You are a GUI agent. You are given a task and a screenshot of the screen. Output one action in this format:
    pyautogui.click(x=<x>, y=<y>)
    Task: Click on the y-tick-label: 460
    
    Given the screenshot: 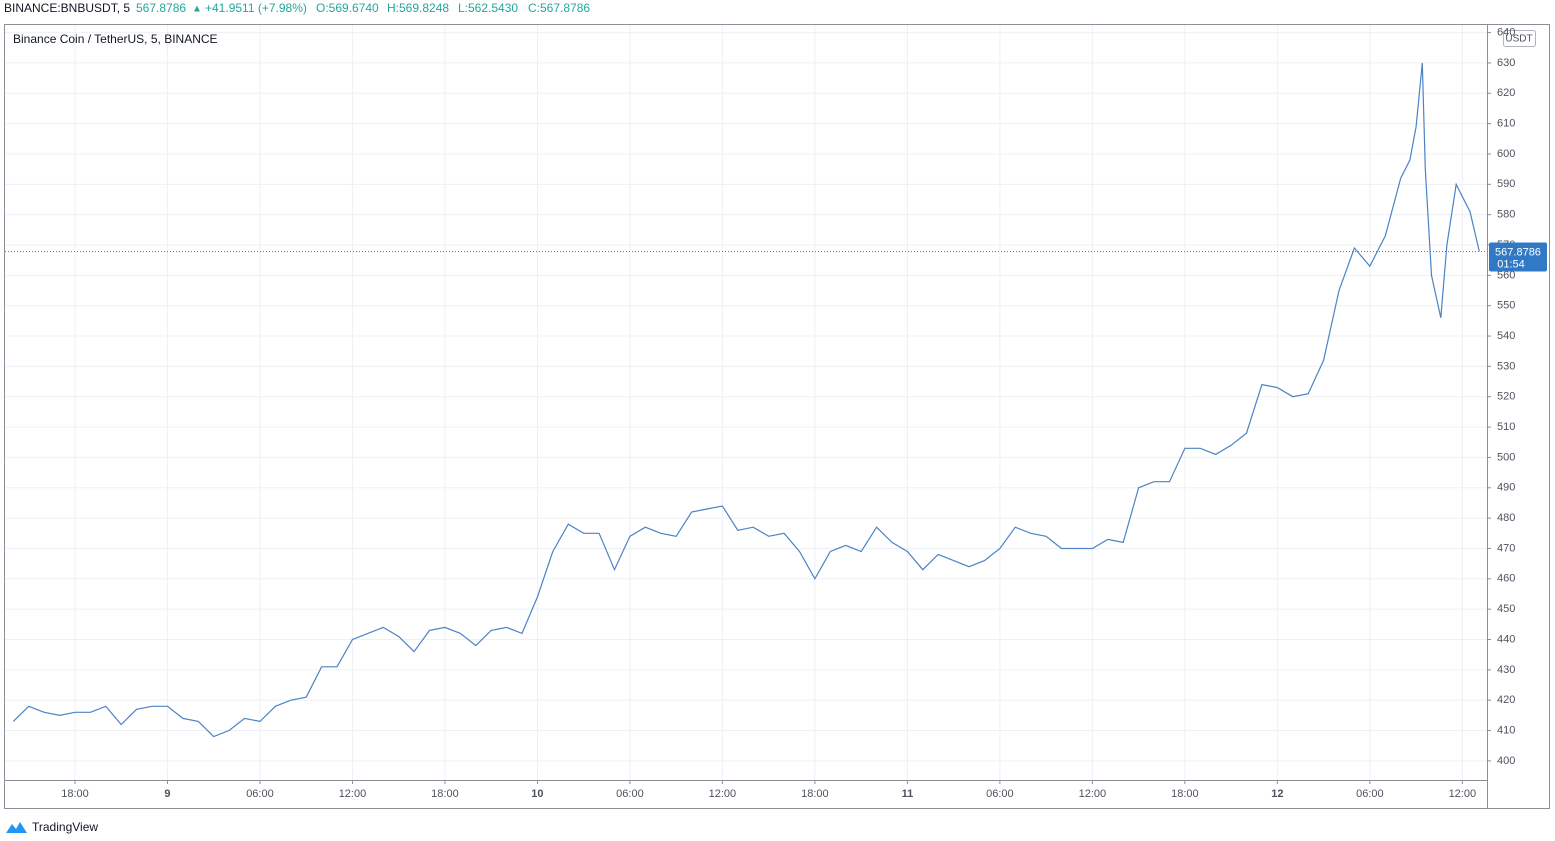 What is the action you would take?
    pyautogui.click(x=1506, y=579)
    